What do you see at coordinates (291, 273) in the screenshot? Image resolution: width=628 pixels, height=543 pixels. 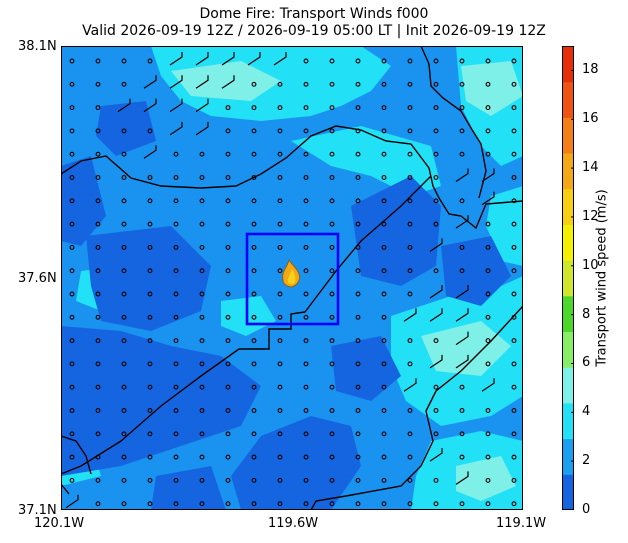 I see `fire-icon` at bounding box center [291, 273].